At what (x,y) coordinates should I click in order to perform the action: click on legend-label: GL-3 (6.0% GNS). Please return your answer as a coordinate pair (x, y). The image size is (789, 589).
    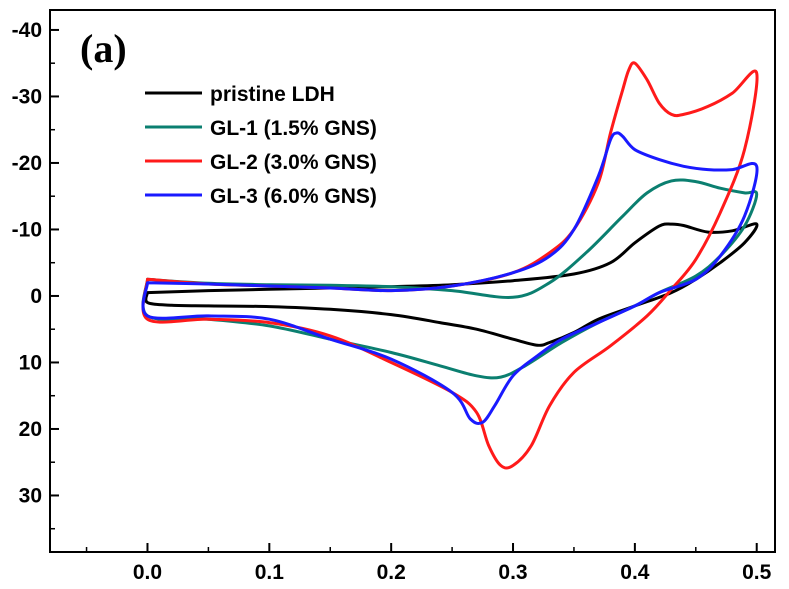
    Looking at the image, I should click on (293, 196).